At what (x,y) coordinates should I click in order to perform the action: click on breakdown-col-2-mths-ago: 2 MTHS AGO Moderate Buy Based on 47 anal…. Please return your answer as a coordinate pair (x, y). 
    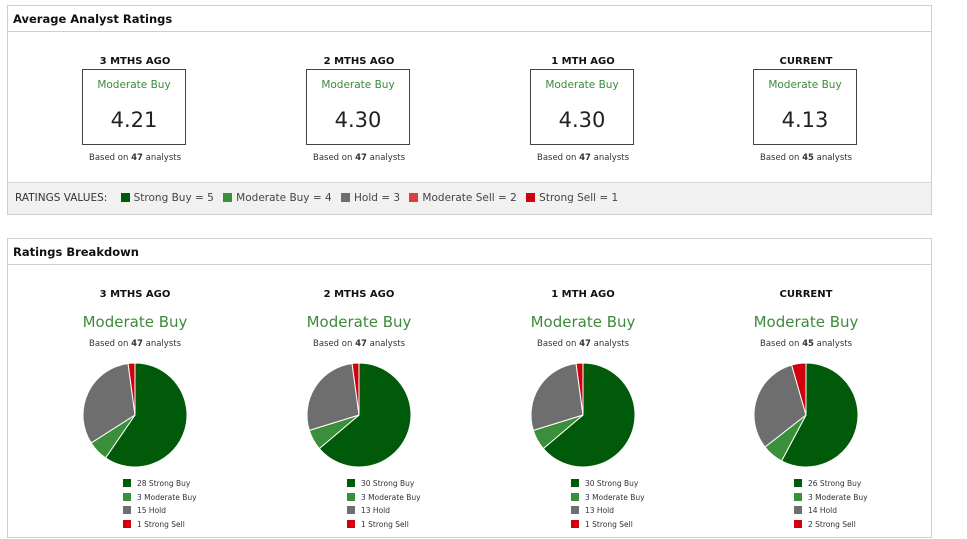
    Looking at the image, I should click on (359, 414).